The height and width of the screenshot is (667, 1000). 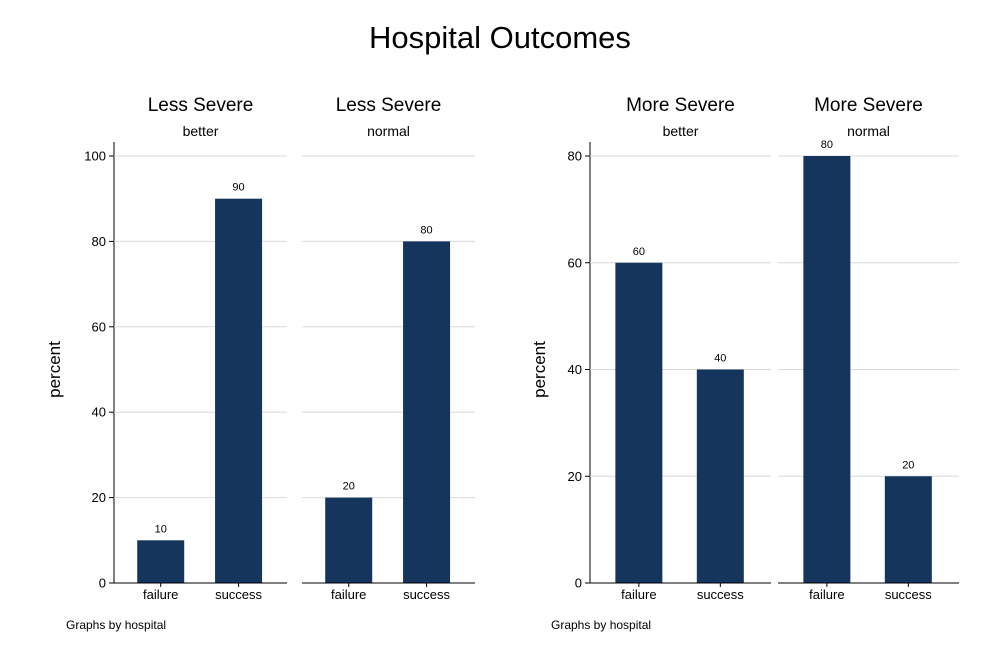 I want to click on chart-title: Hospital Outcomes, so click(x=500, y=37).